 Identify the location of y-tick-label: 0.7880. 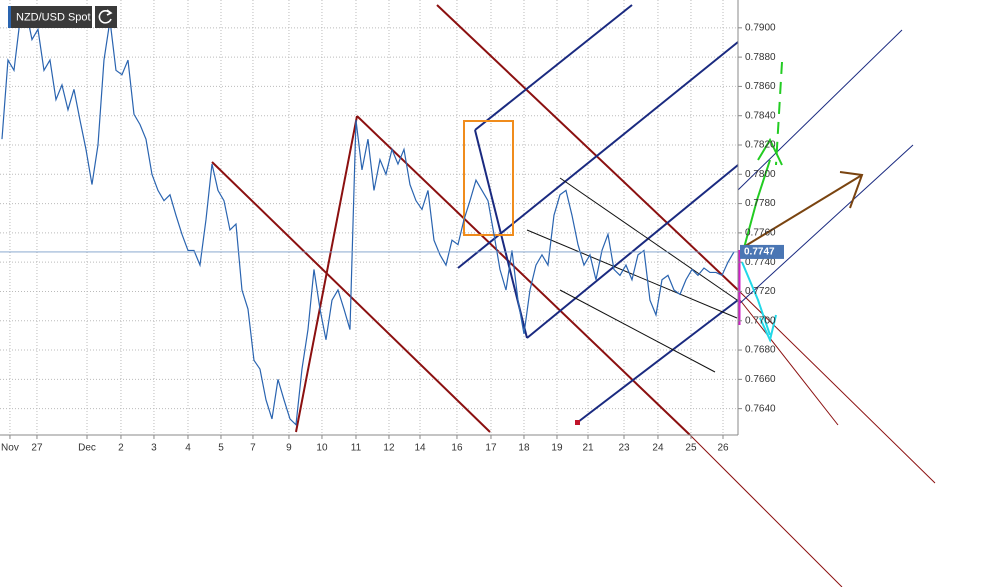
(760, 57).